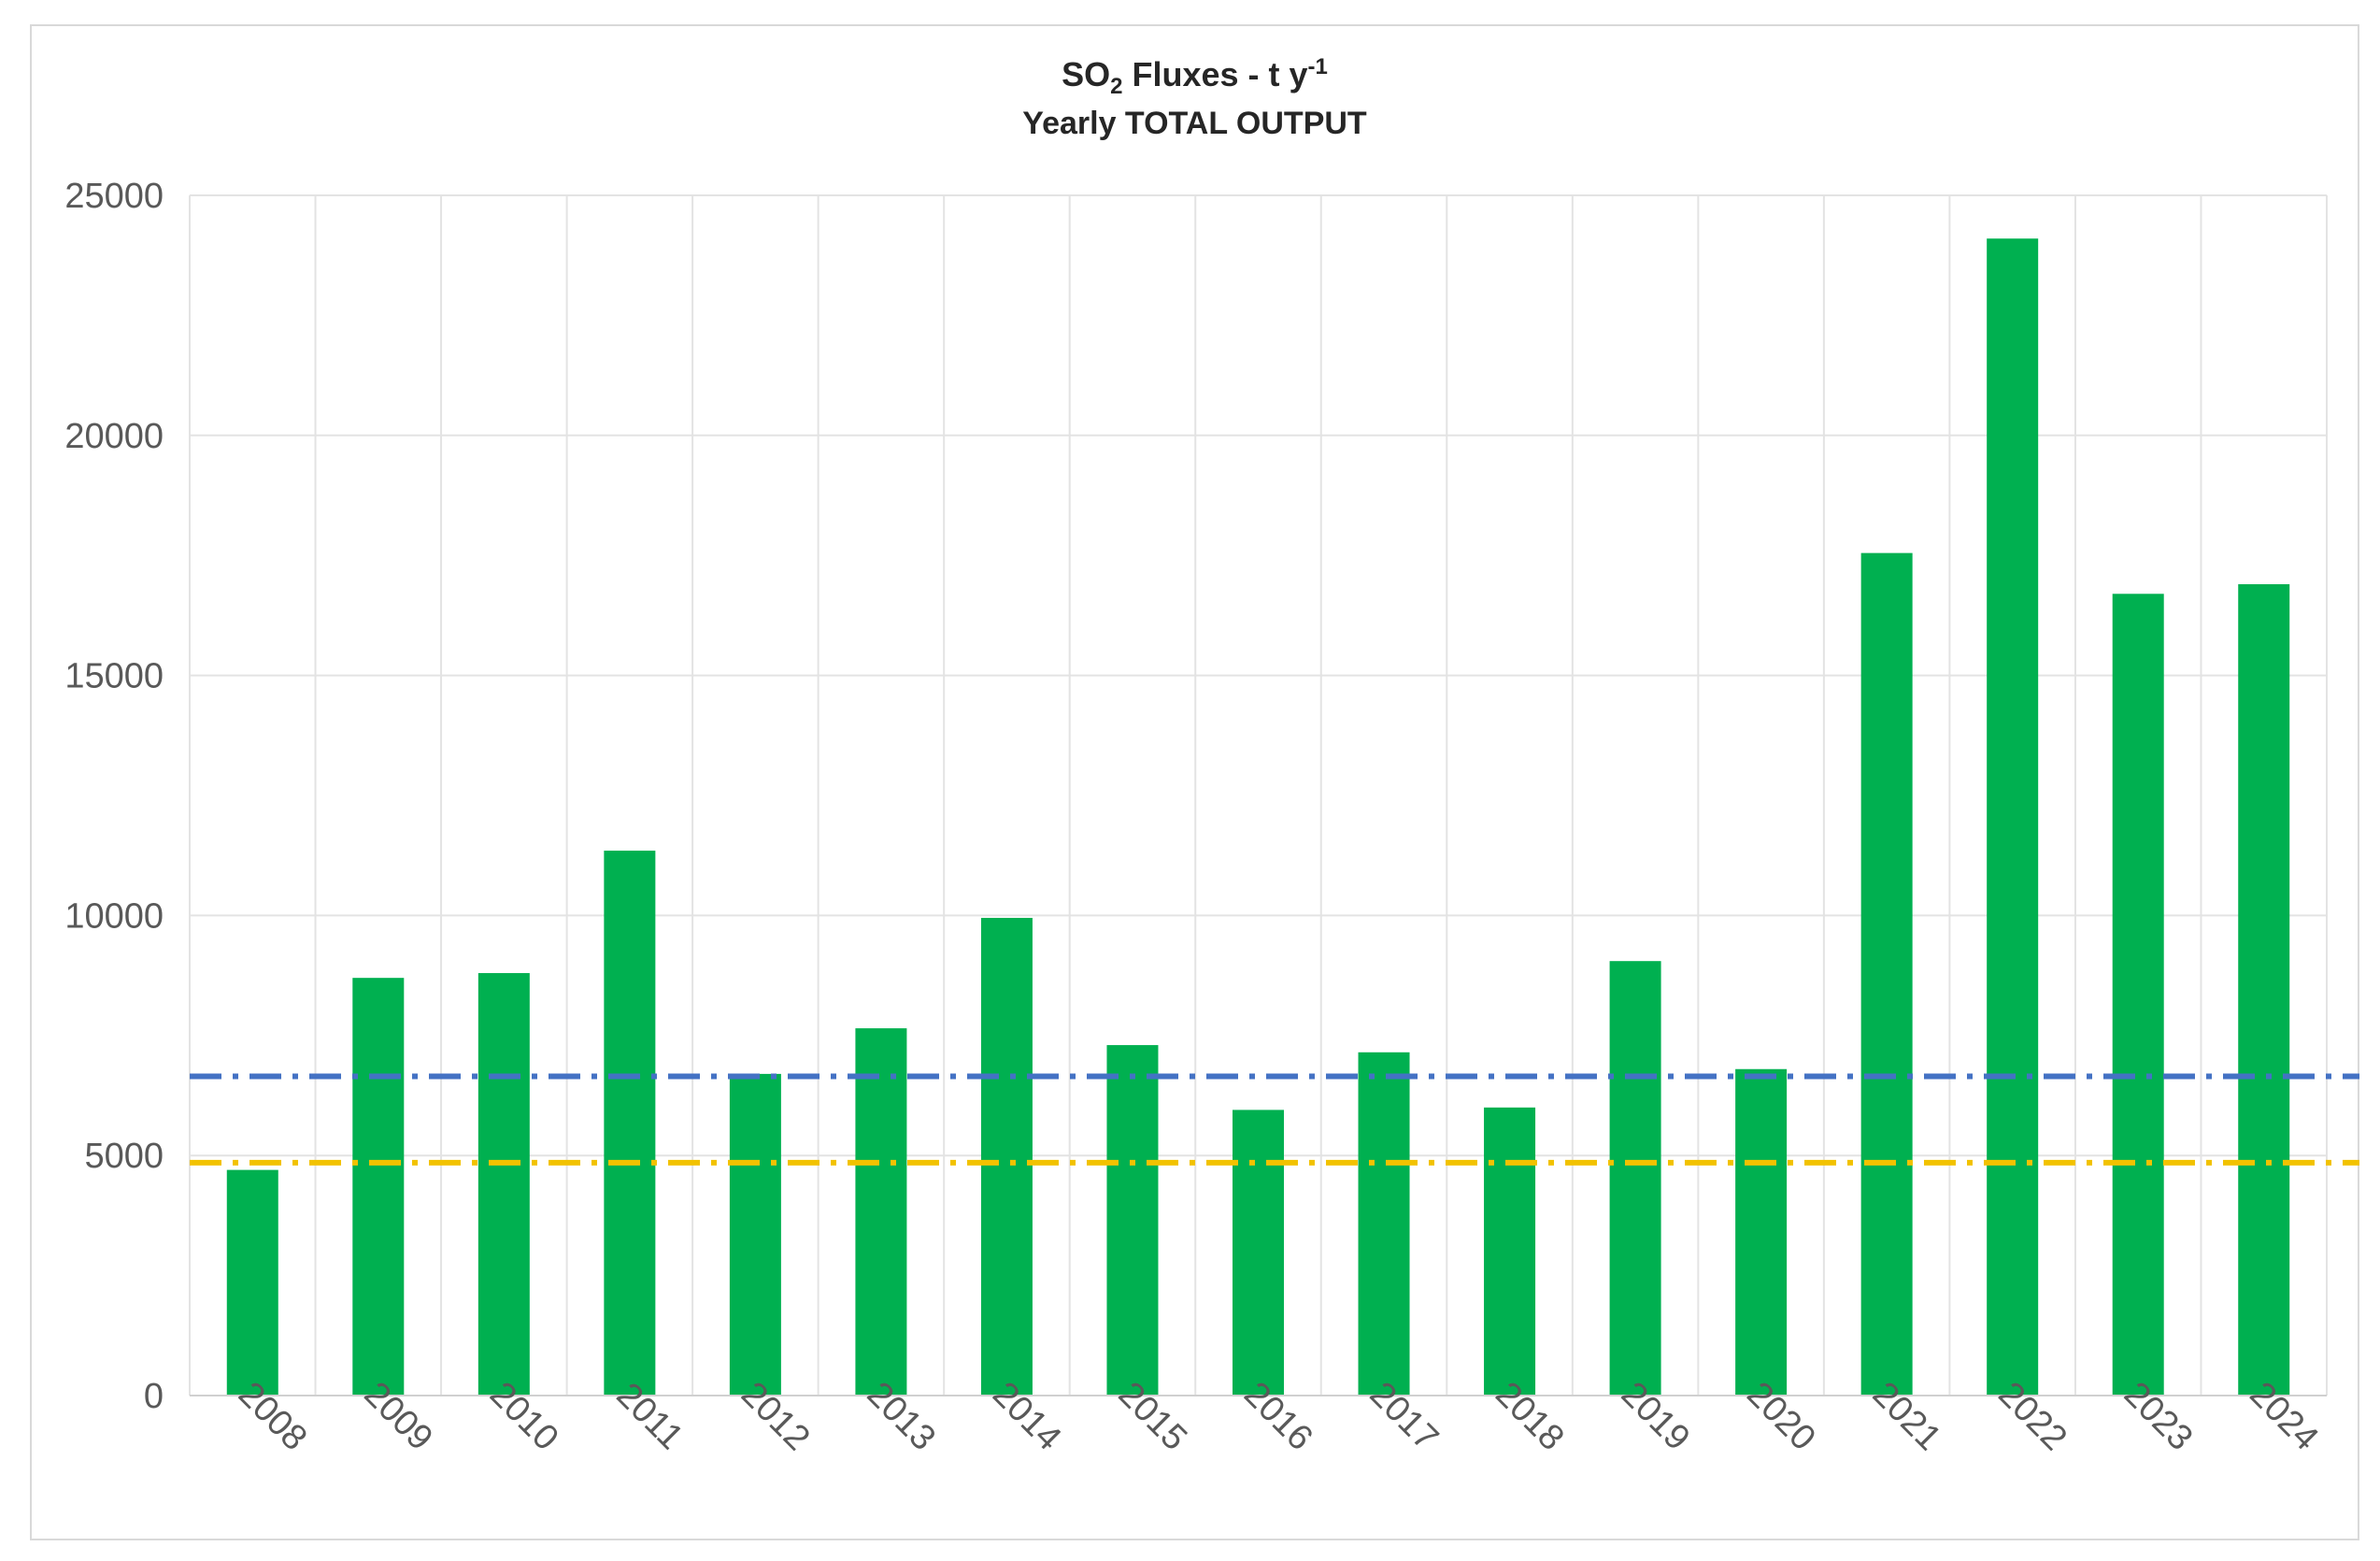 The image size is (2380, 1561). What do you see at coordinates (1258, 1253) in the screenshot?
I see `bar-2016` at bounding box center [1258, 1253].